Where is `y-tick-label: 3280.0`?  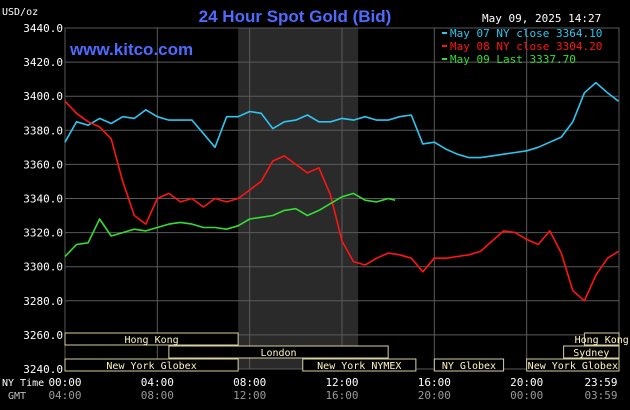 y-tick-label: 3280.0 is located at coordinates (43, 301).